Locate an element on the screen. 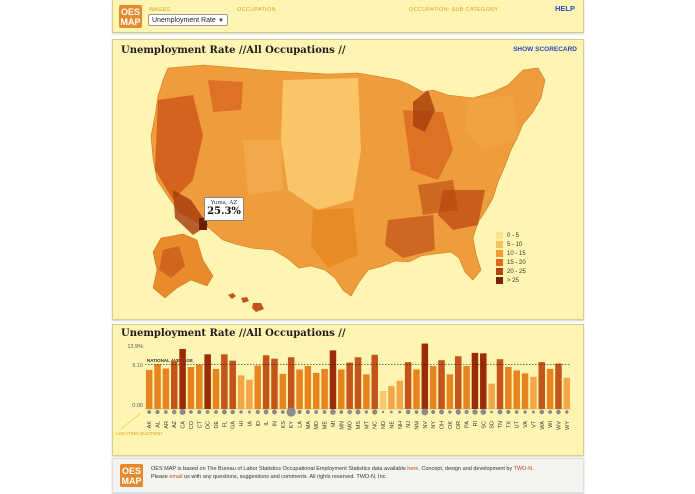  state-label-ok: OK is located at coordinates (451, 425).